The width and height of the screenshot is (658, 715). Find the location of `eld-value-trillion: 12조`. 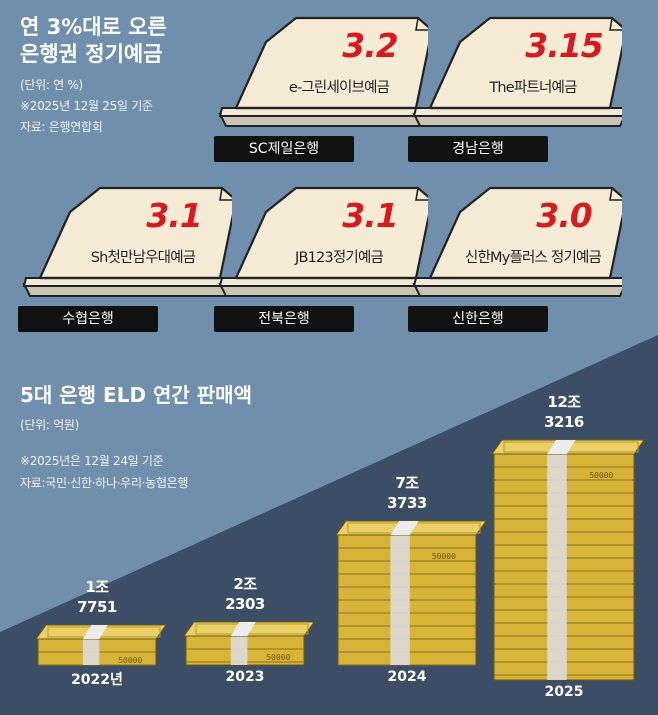

eld-value-trillion: 12조 is located at coordinates (564, 402).